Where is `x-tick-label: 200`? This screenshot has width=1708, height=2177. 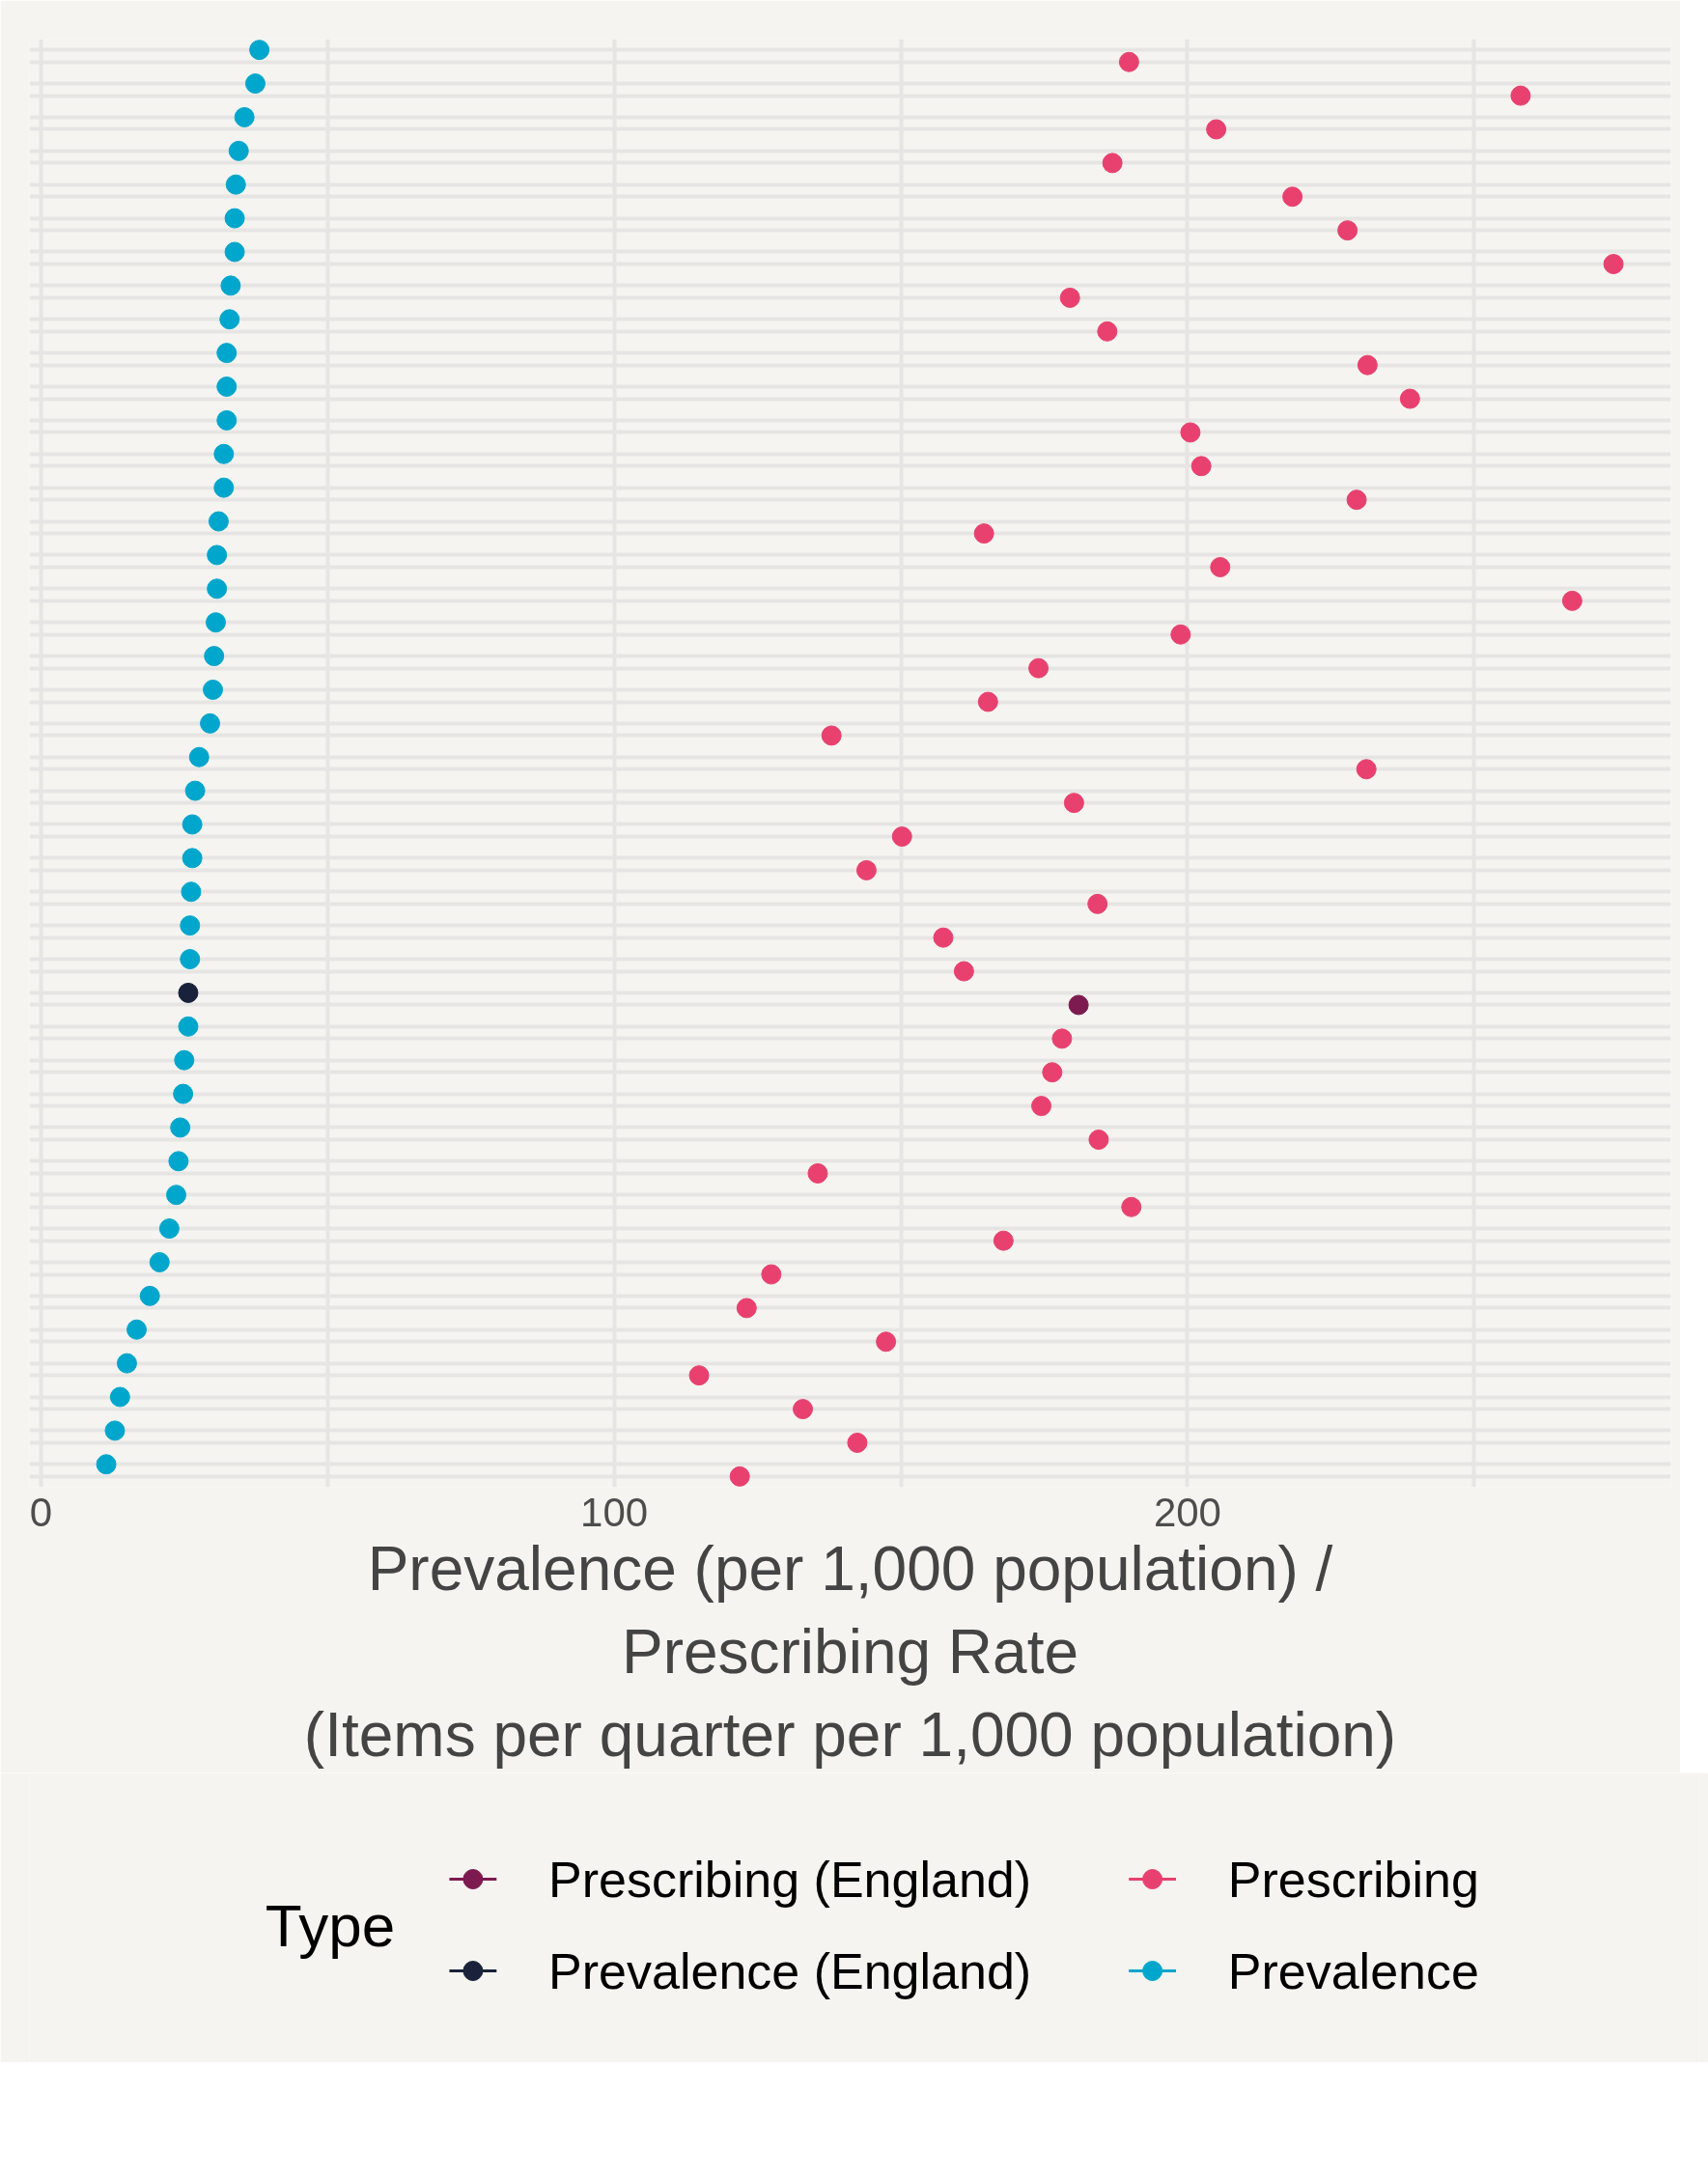
x-tick-label: 200 is located at coordinates (1187, 1512).